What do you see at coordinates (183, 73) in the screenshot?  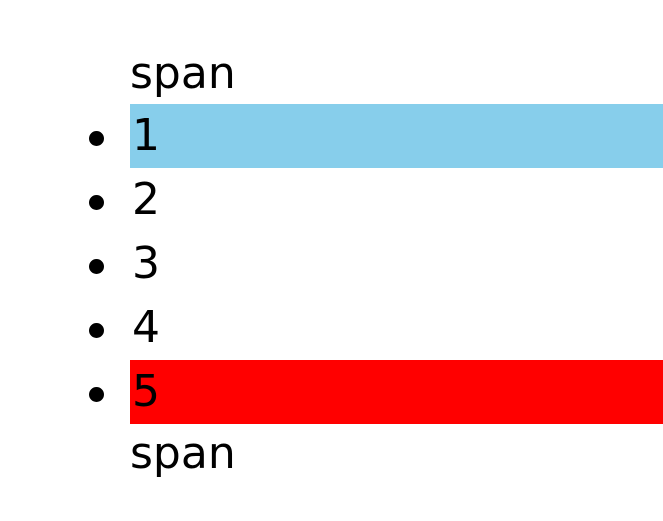 I see `top-span: span` at bounding box center [183, 73].